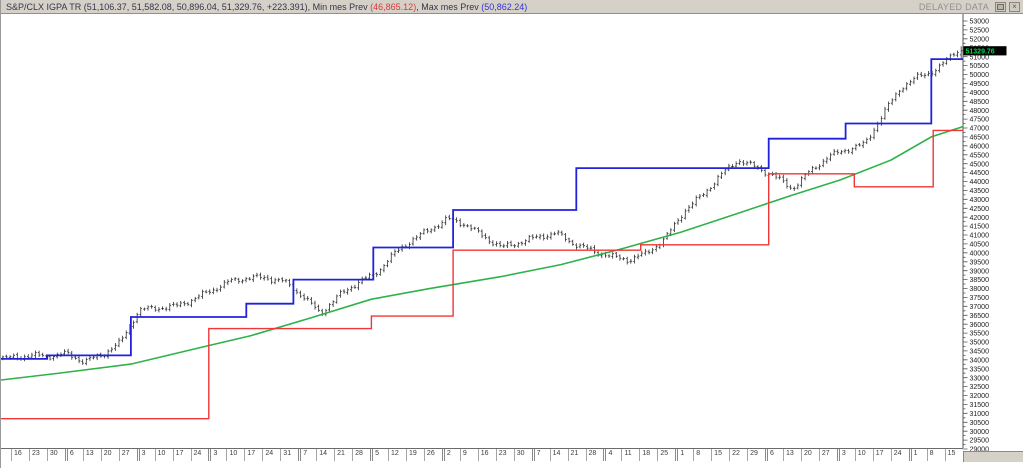  What do you see at coordinates (504, 6) in the screenshot?
I see `max-mes-prev-value: (50,862.24)` at bounding box center [504, 6].